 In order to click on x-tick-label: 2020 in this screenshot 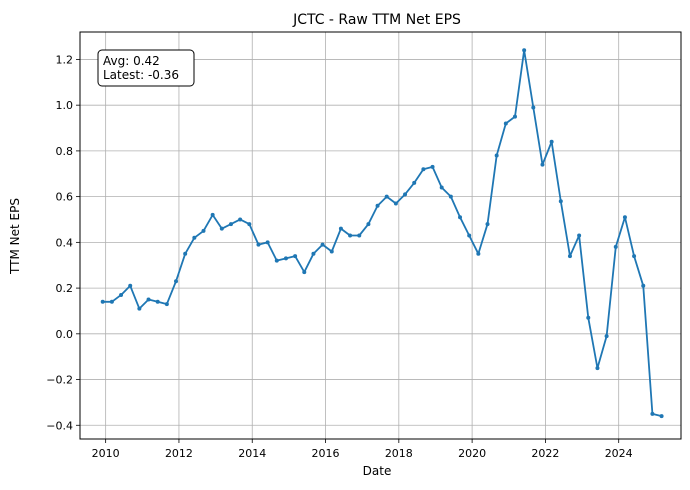, I will do `click(472, 453)`.